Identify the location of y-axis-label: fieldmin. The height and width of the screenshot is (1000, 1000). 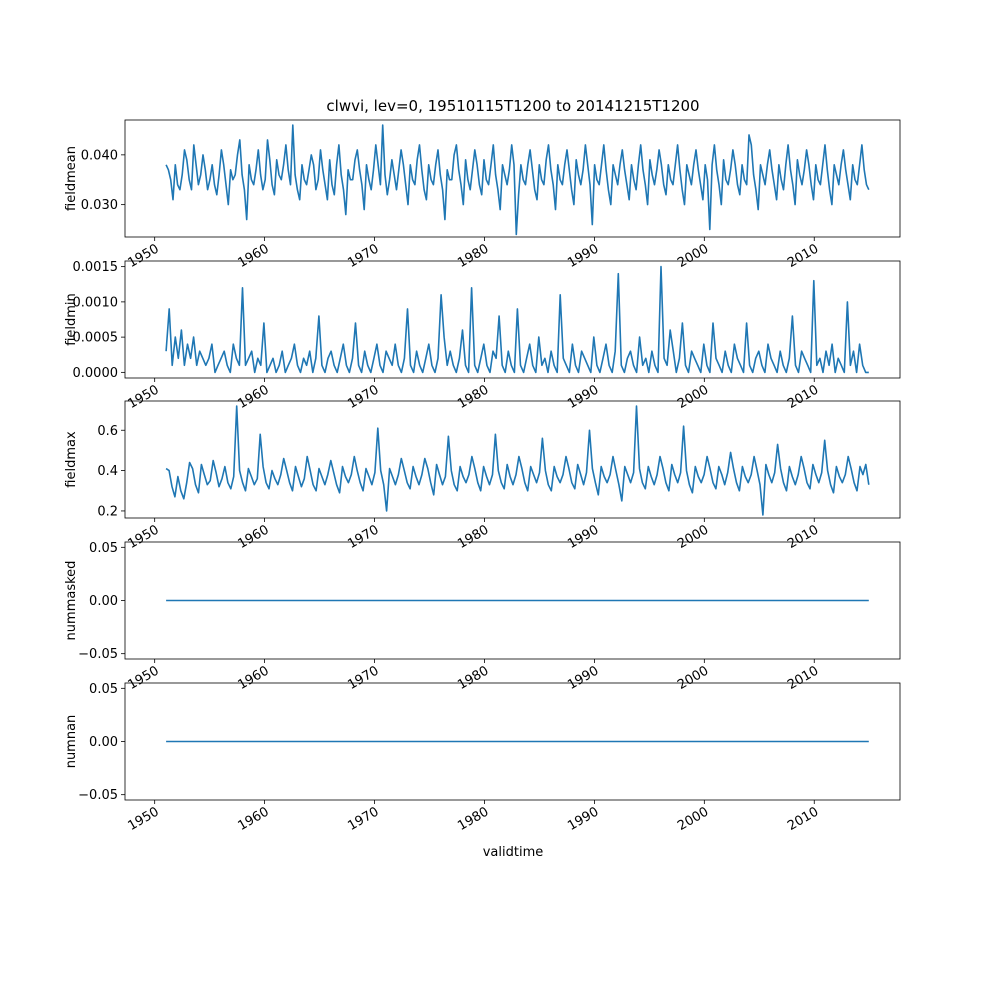
(71, 319).